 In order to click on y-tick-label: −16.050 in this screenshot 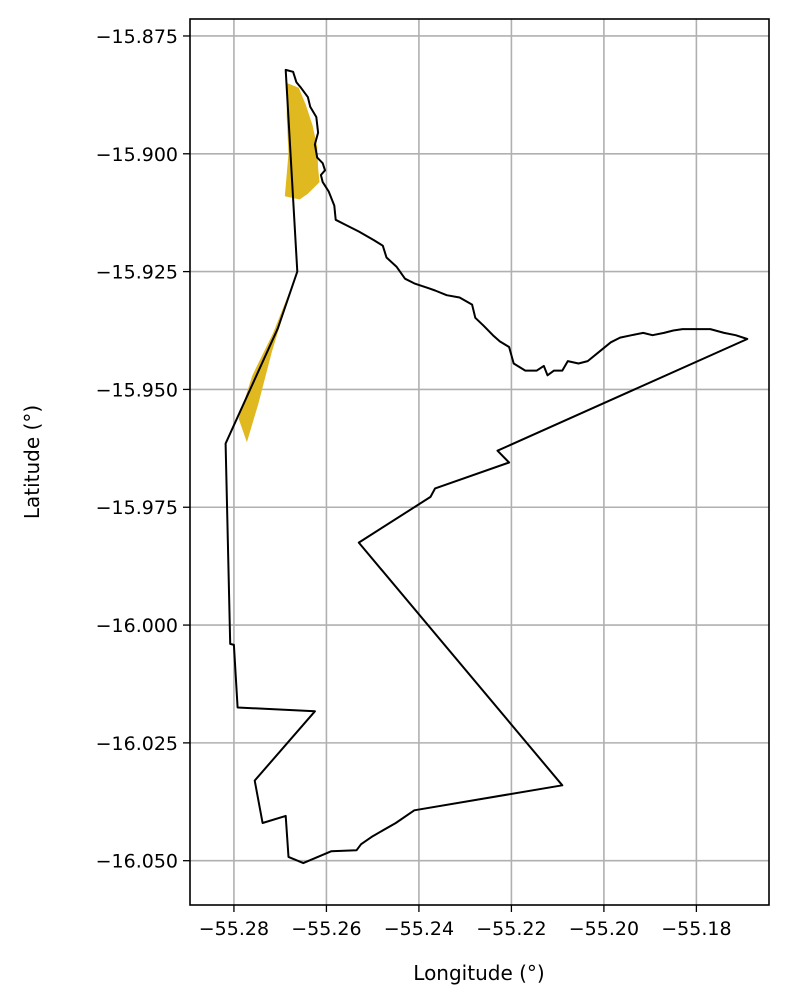, I will do `click(137, 862)`.